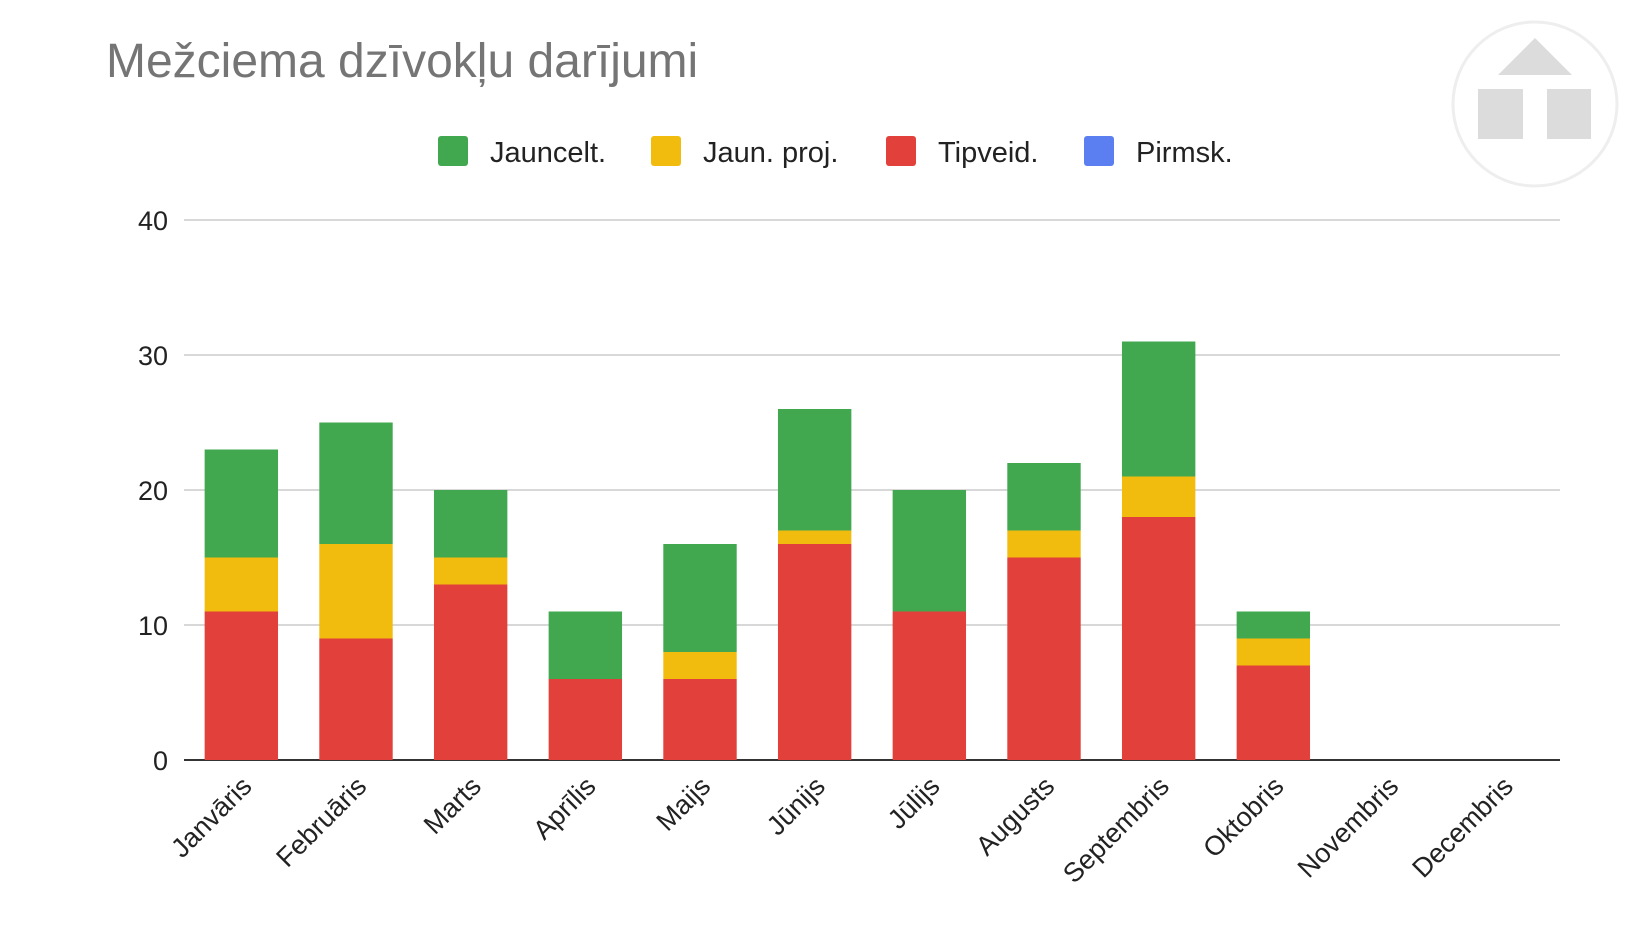  I want to click on bar-aprilis-jauncelt, so click(585, 645).